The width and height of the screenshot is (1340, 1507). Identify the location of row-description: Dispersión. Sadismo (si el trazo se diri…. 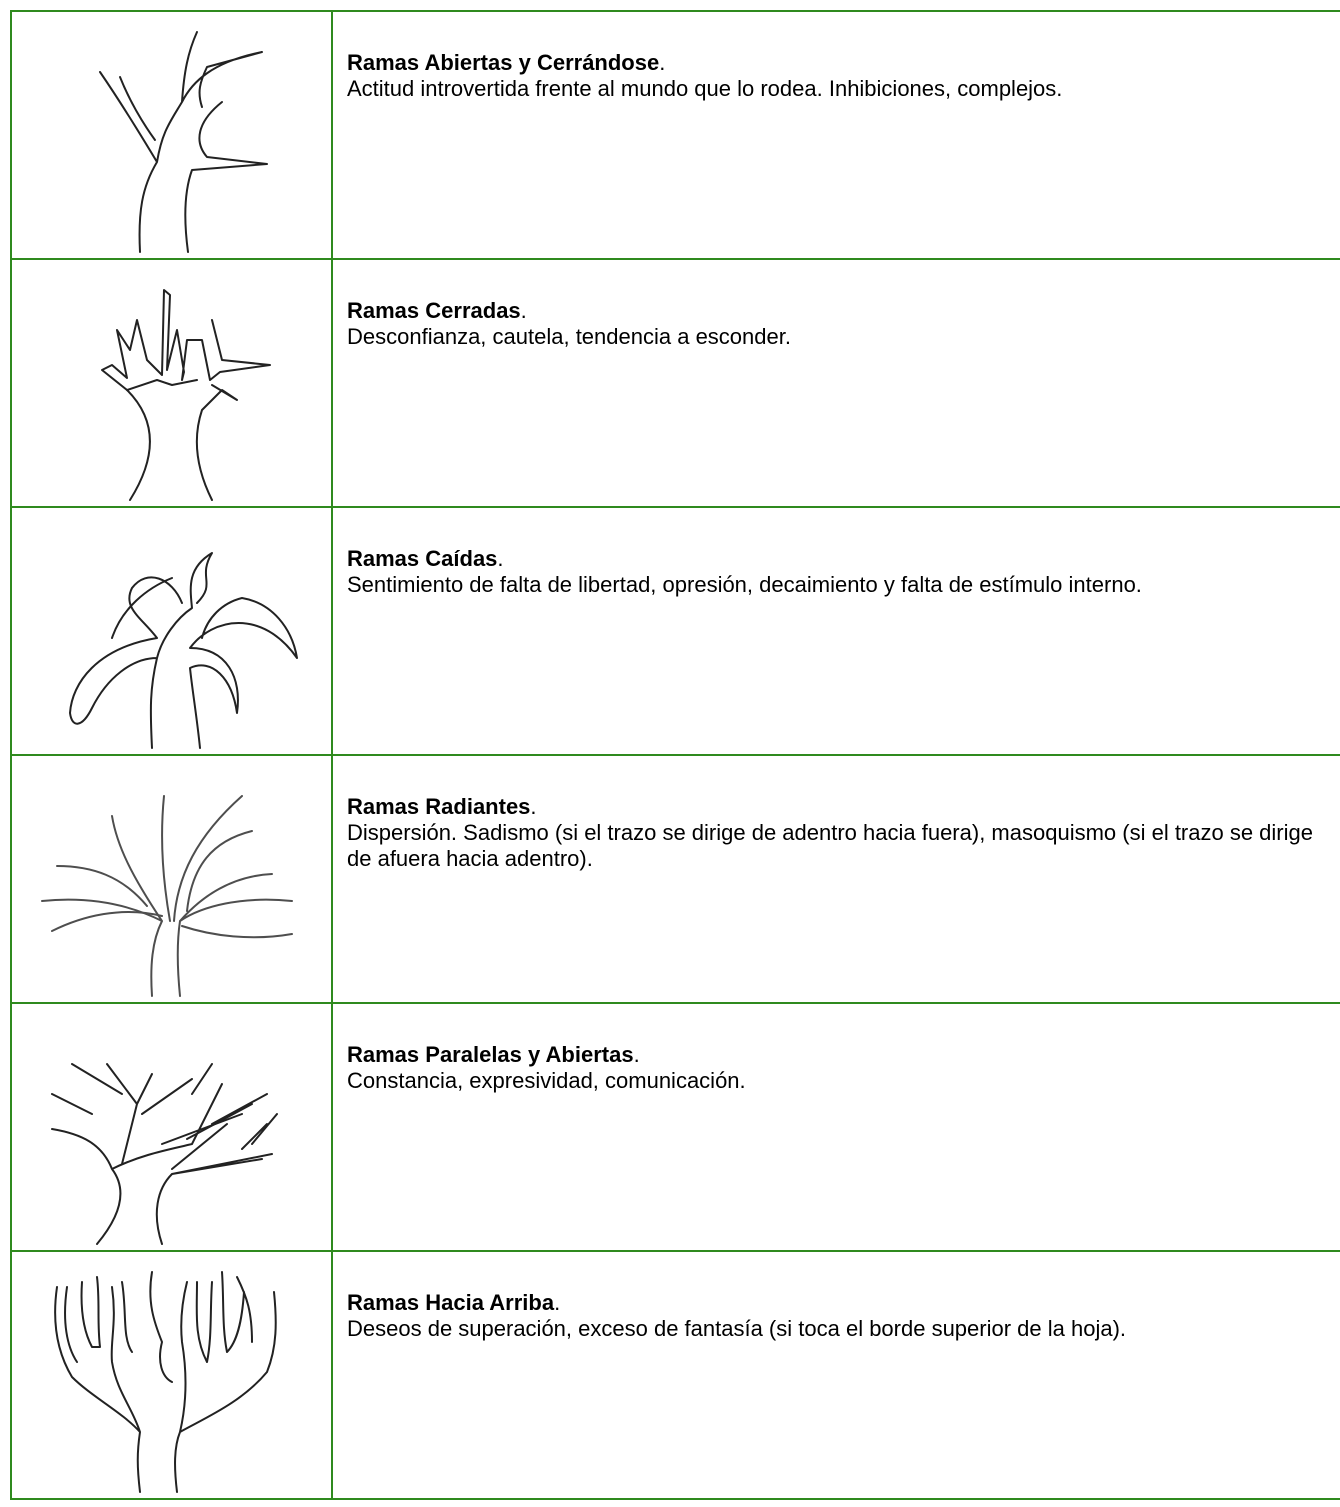
(830, 845).